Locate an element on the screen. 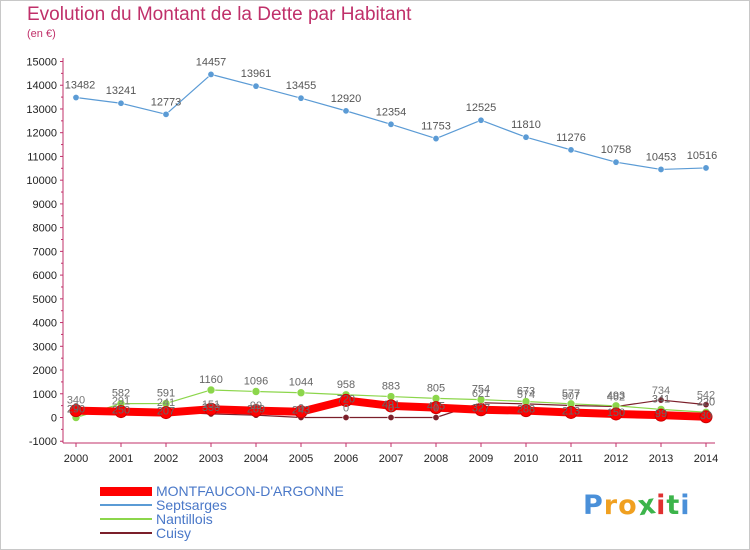 The width and height of the screenshot is (750, 550). data-label: 462 is located at coordinates (616, 398).